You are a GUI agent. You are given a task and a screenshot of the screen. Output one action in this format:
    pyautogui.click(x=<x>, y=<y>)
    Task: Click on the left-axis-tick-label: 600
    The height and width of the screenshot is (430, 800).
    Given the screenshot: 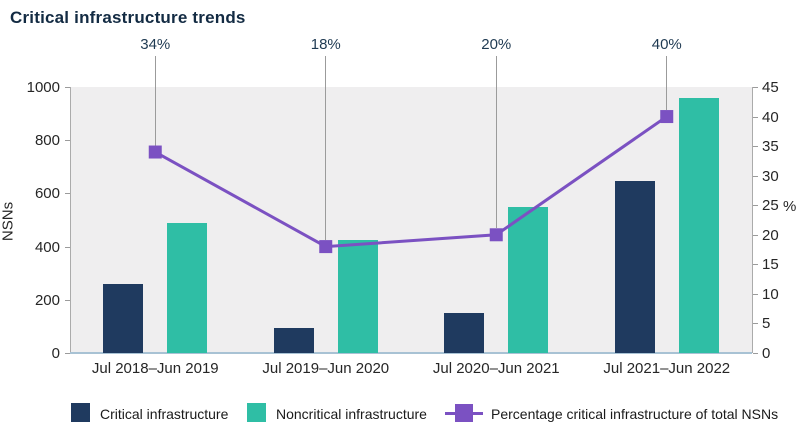 What is the action you would take?
    pyautogui.click(x=47, y=194)
    